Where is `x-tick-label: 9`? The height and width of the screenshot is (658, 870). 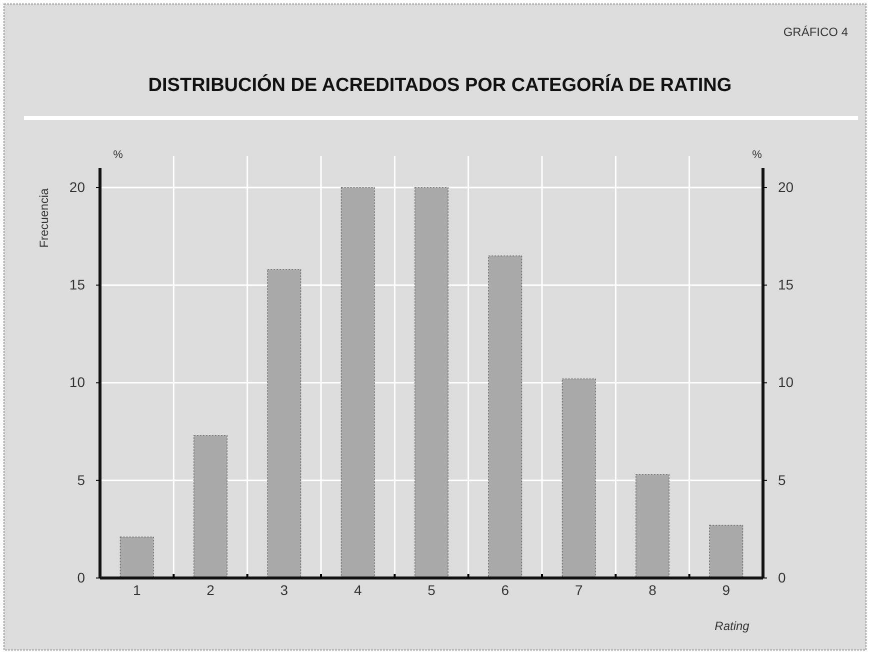
x-tick-label: 9 is located at coordinates (726, 590).